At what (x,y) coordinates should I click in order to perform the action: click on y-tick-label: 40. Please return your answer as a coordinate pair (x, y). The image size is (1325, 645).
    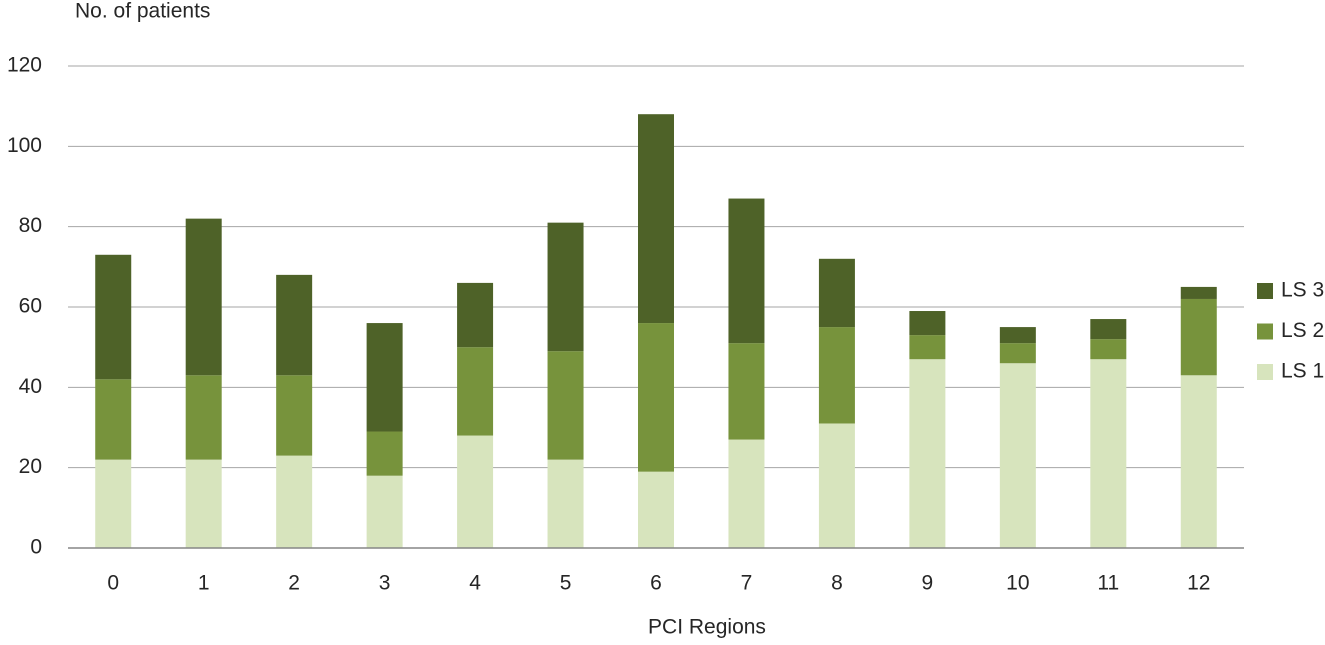
    Looking at the image, I should click on (30, 386).